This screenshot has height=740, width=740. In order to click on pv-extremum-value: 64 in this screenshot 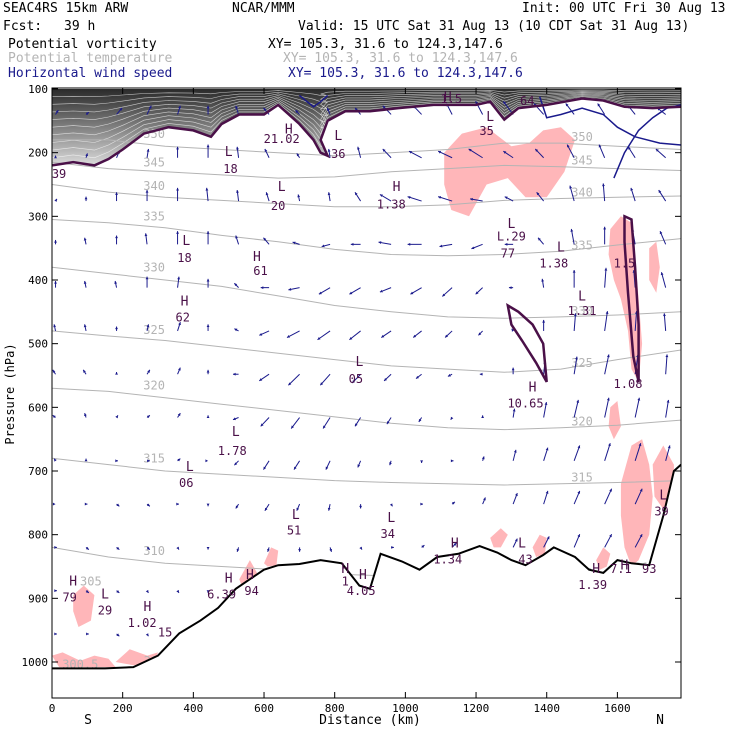, I will do `click(527, 101)`.